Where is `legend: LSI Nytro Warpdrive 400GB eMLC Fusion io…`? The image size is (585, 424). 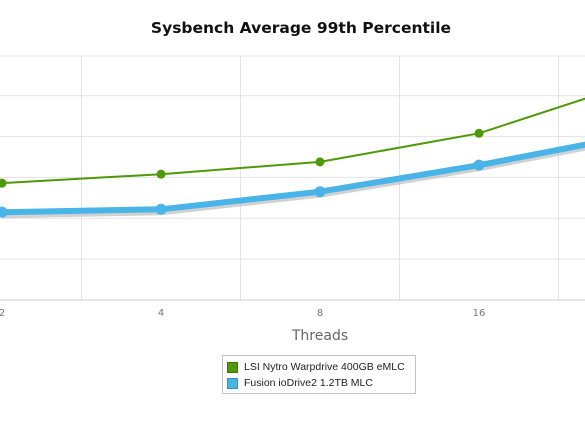
legend: LSI Nytro Warpdrive 400GB eMLC Fusion io… is located at coordinates (319, 374).